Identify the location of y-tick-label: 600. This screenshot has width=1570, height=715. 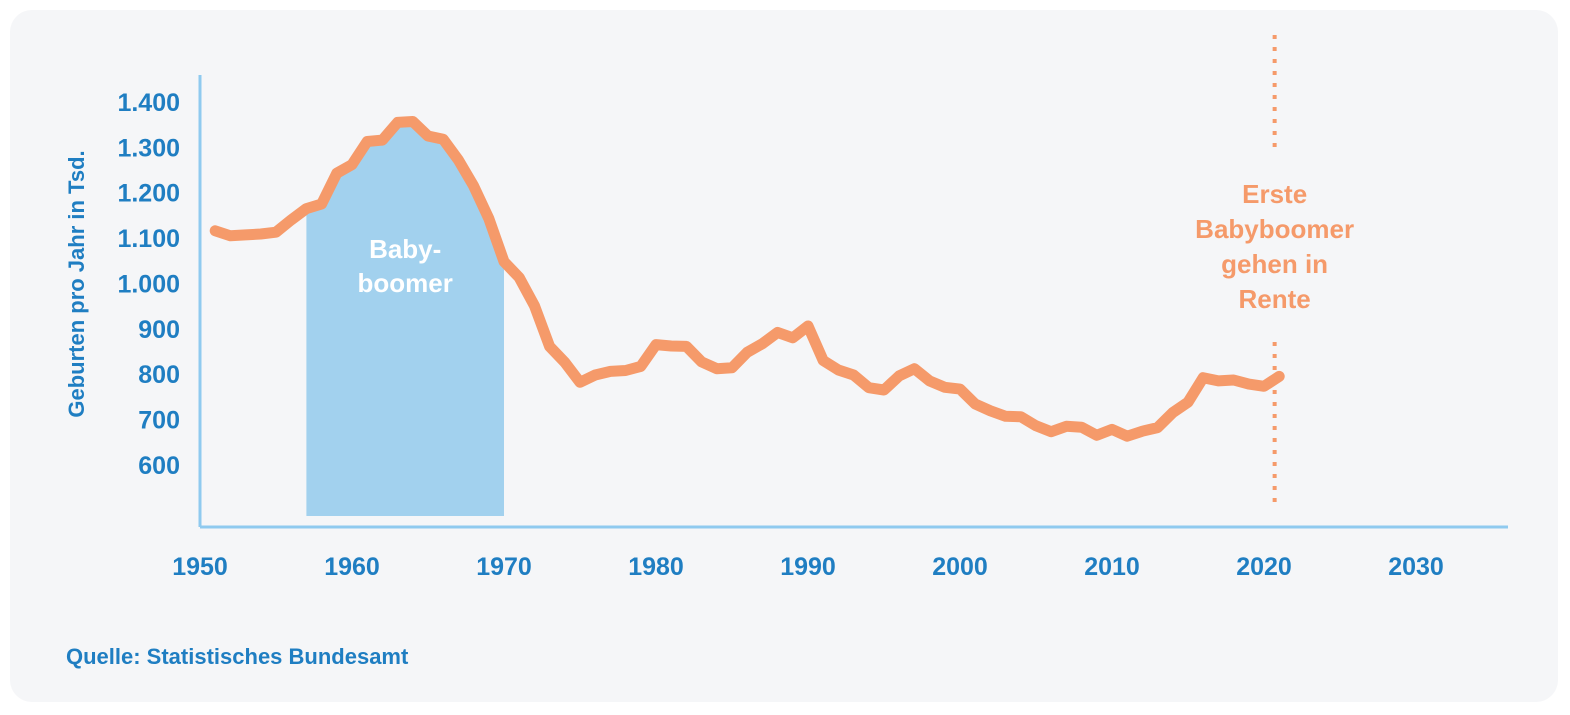
(159, 466).